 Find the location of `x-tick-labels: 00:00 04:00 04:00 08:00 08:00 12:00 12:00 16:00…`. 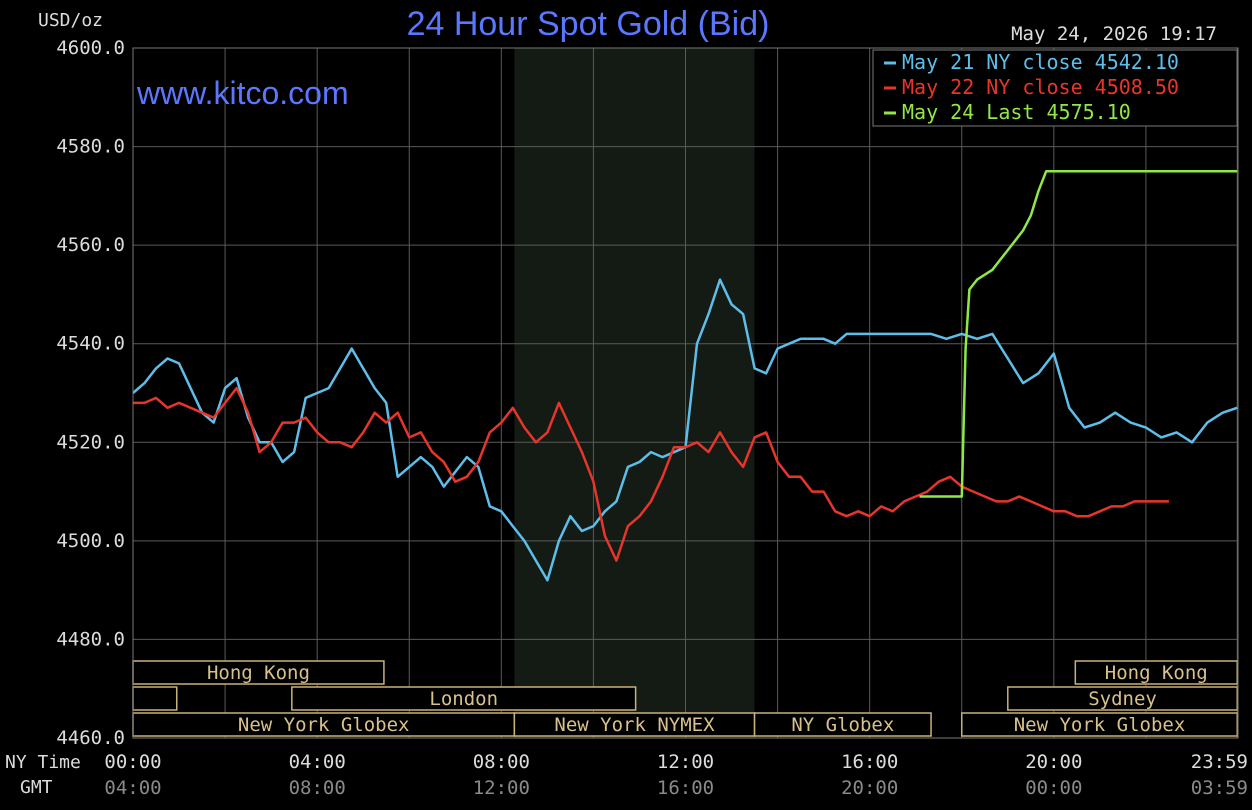

x-tick-labels: 00:00 04:00 04:00 08:00 08:00 12:00 12:00 16:00… is located at coordinates (676, 775).